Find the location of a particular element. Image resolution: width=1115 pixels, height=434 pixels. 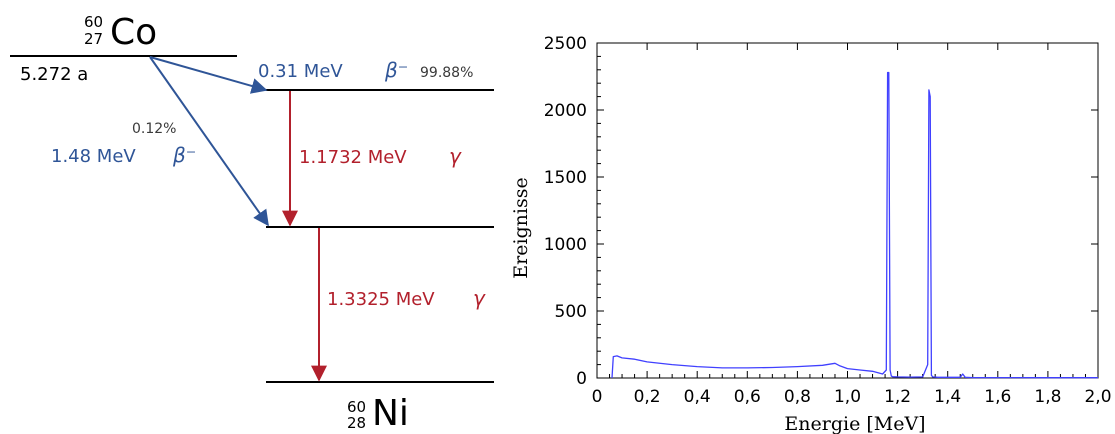

beta-low-branch: 0.12% is located at coordinates (154, 129).